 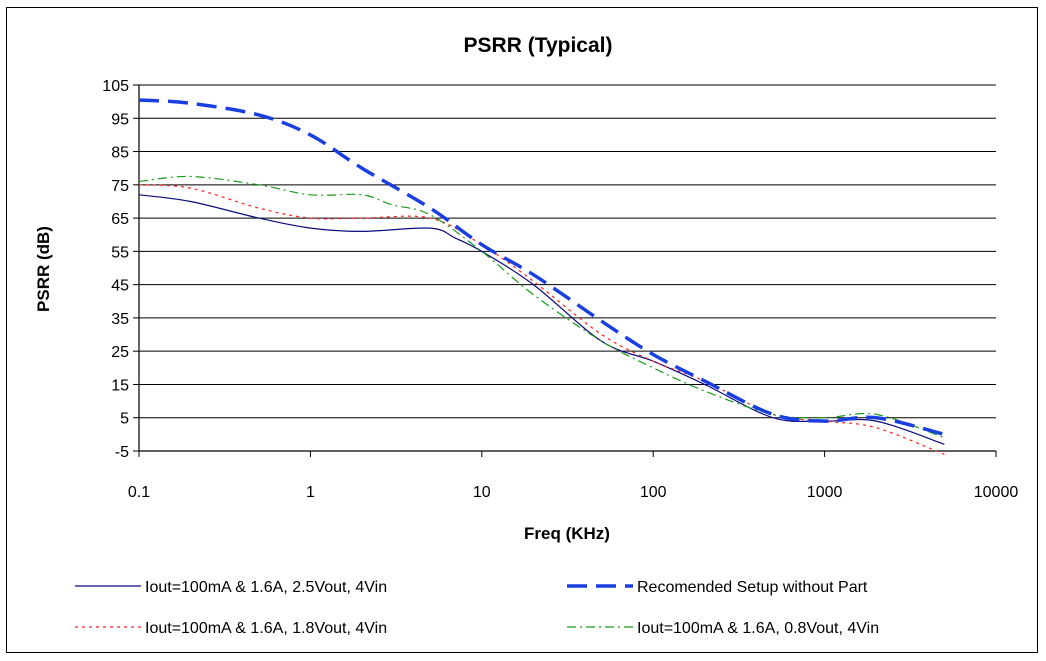 I want to click on x-axis-label: Freq (KHz), so click(x=567, y=533).